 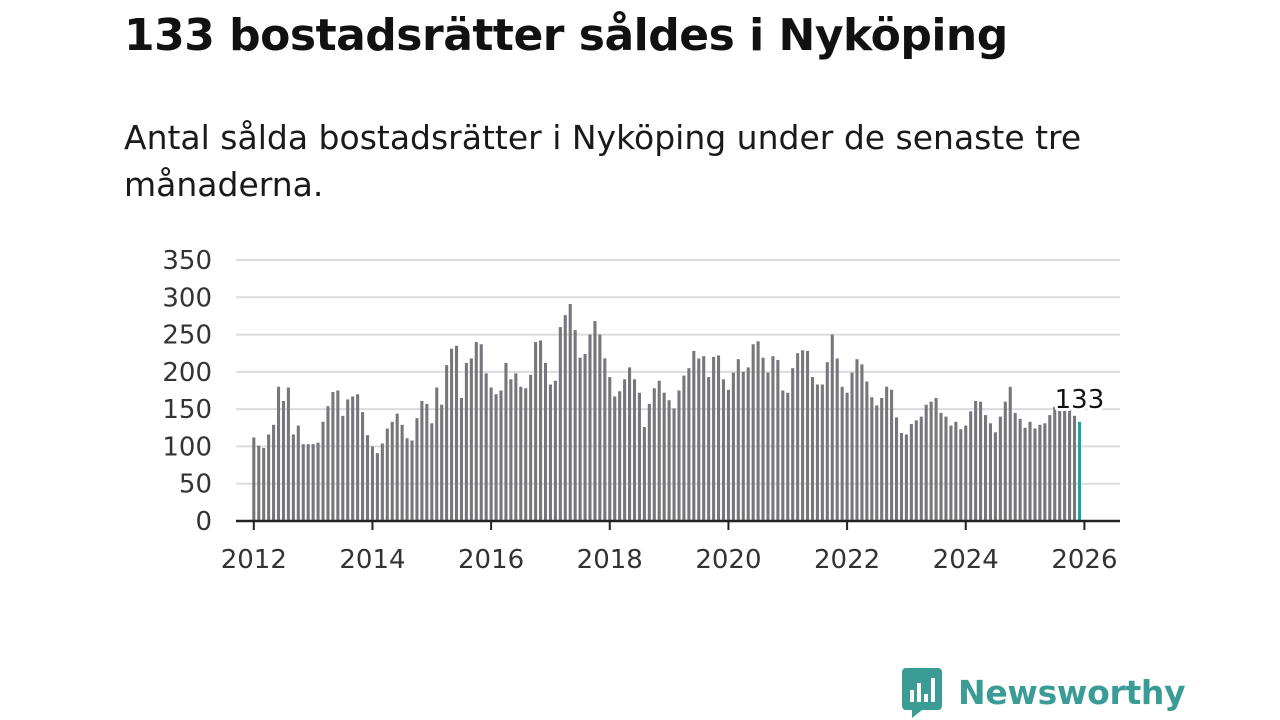 What do you see at coordinates (1080, 400) in the screenshot?
I see `latest-value-label: 133` at bounding box center [1080, 400].